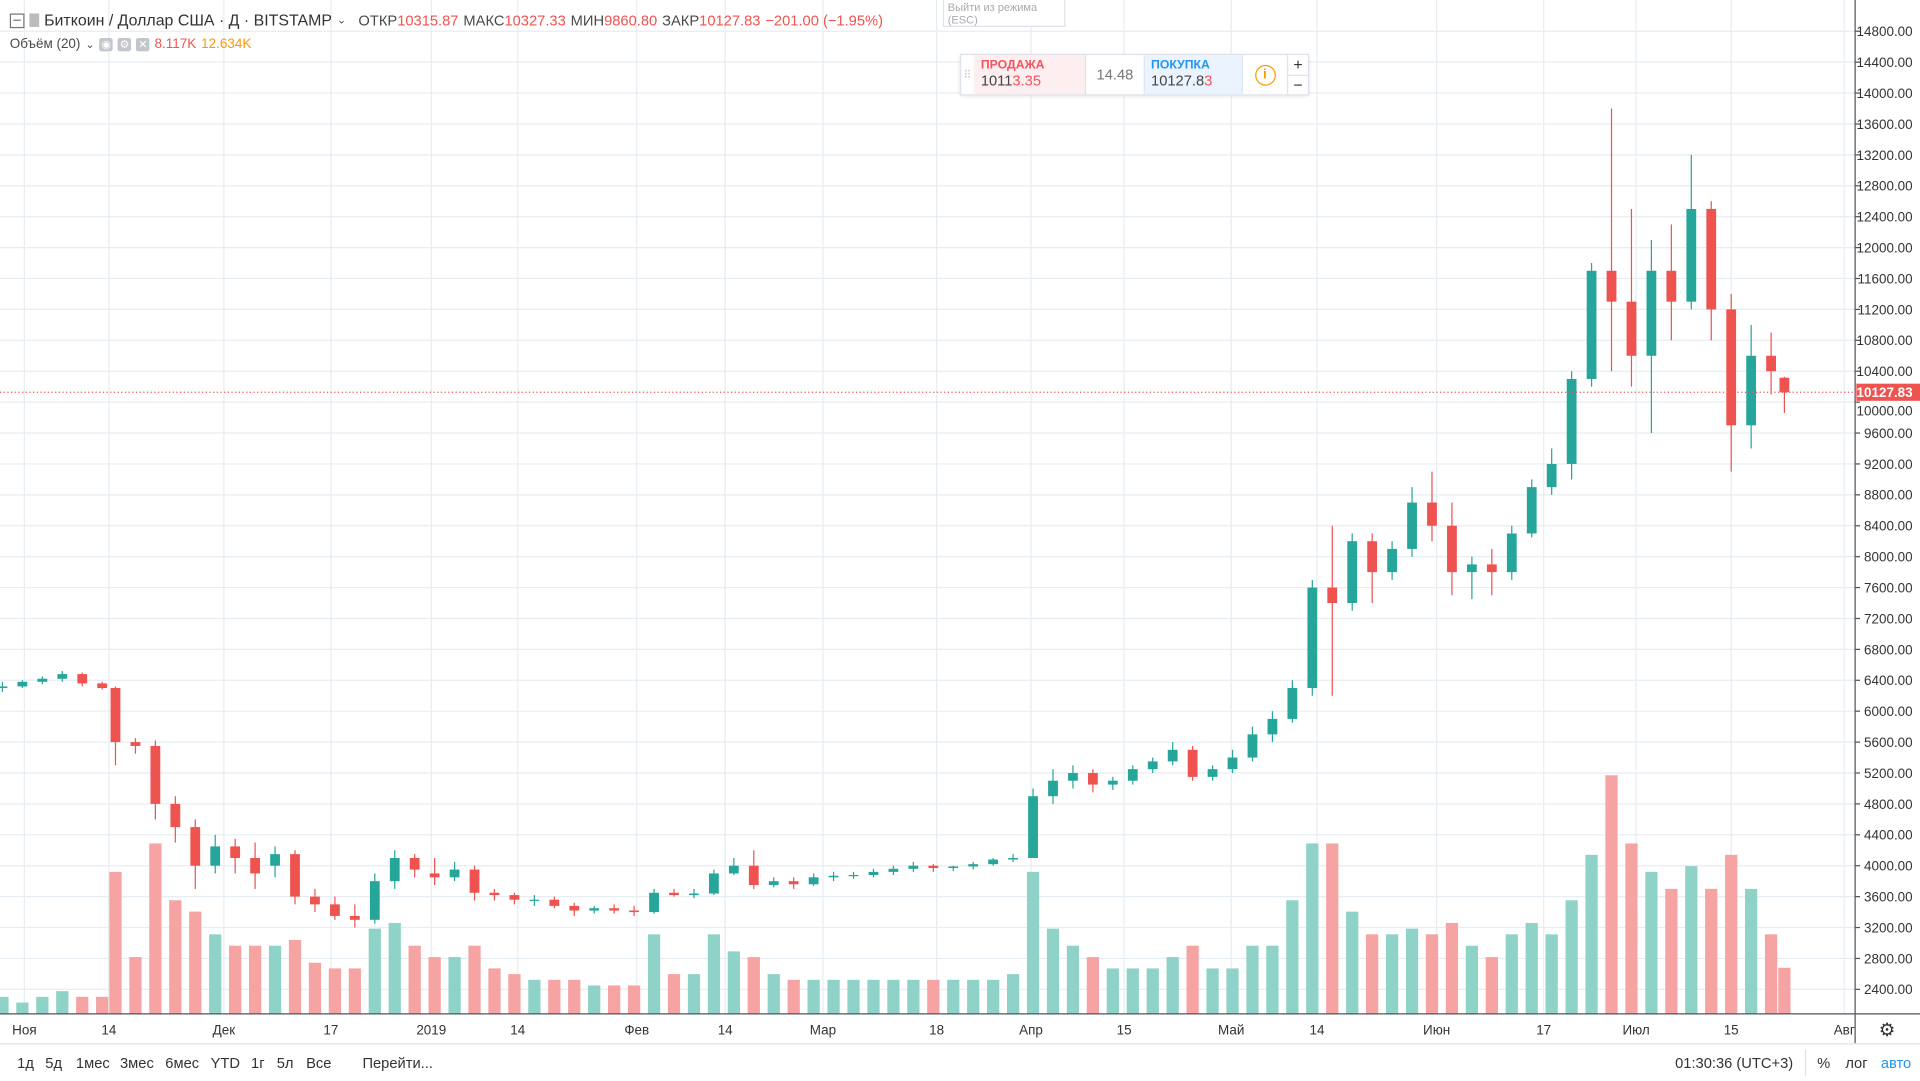  I want to click on increase-quantity-button: +, so click(1298, 64).